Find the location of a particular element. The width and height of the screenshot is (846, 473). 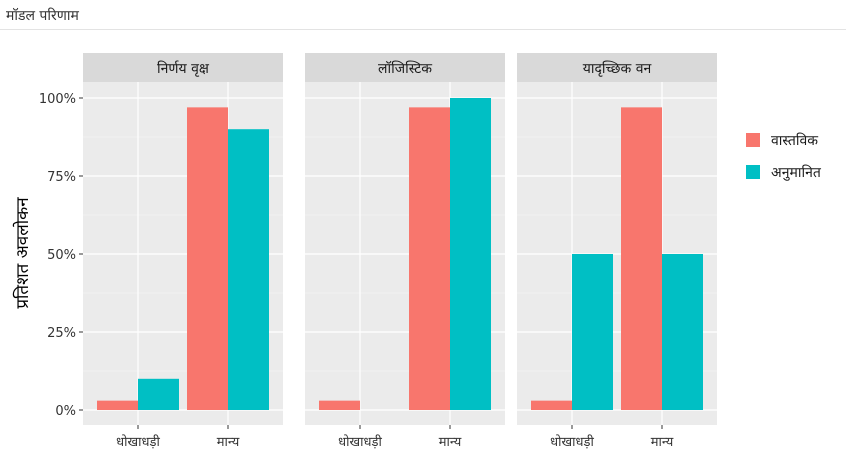

y-tick-label: 75% is located at coordinates (61, 177).